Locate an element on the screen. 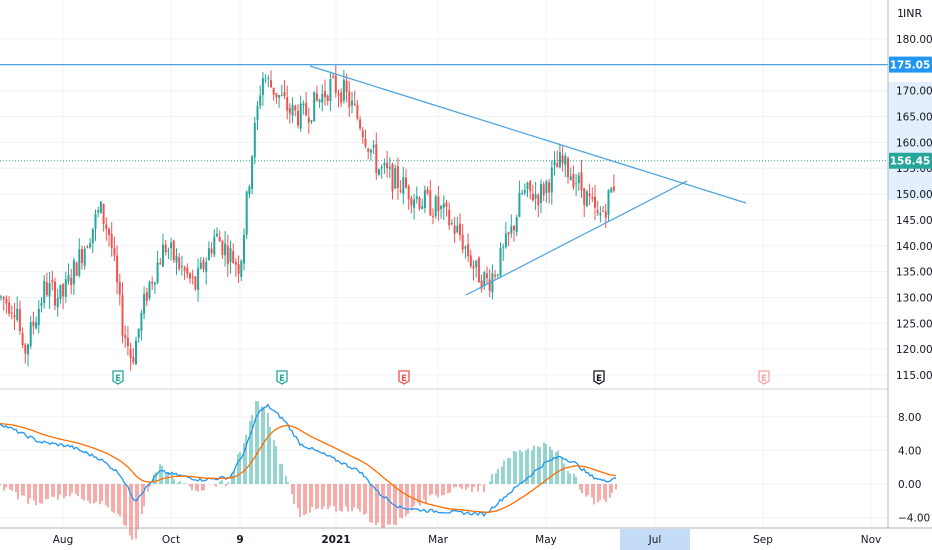 This screenshot has width=932, height=550. price-tick-label: 130.00 is located at coordinates (914, 298).